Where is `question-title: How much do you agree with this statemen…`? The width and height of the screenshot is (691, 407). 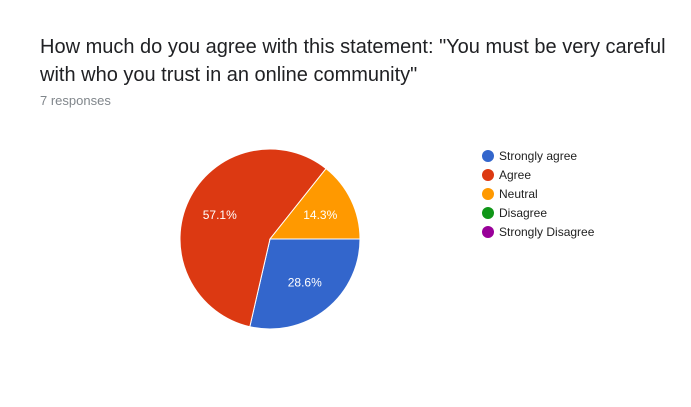 question-title: How much do you agree with this statemen… is located at coordinates (353, 61).